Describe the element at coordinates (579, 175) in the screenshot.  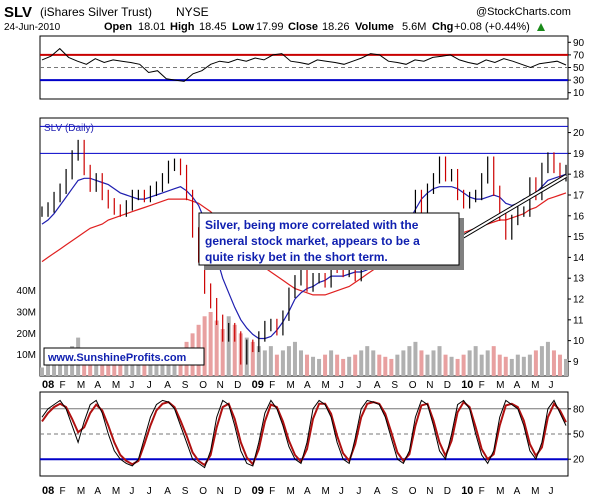
I see `price-y-tick-label: 18` at that location.